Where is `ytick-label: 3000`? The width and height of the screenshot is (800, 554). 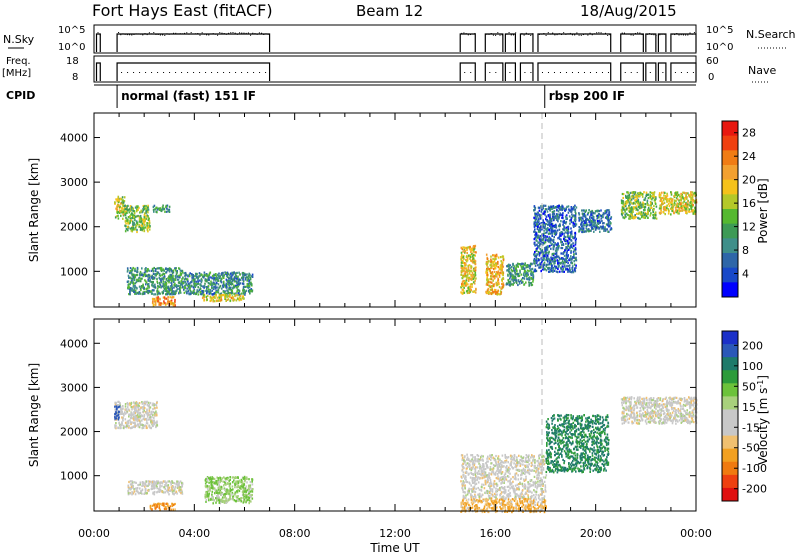 ytick-label: 3000 is located at coordinates (74, 182).